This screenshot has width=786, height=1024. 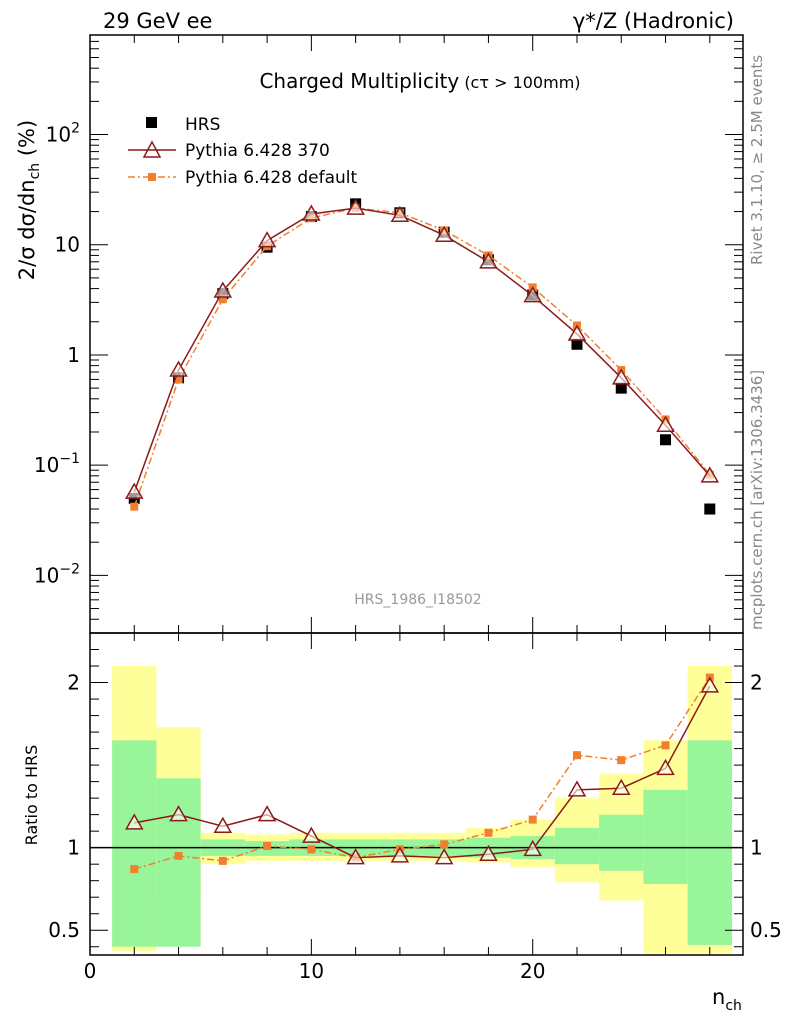 What do you see at coordinates (766, 930) in the screenshot?
I see `ratio-tick-label-right: 0.5` at bounding box center [766, 930].